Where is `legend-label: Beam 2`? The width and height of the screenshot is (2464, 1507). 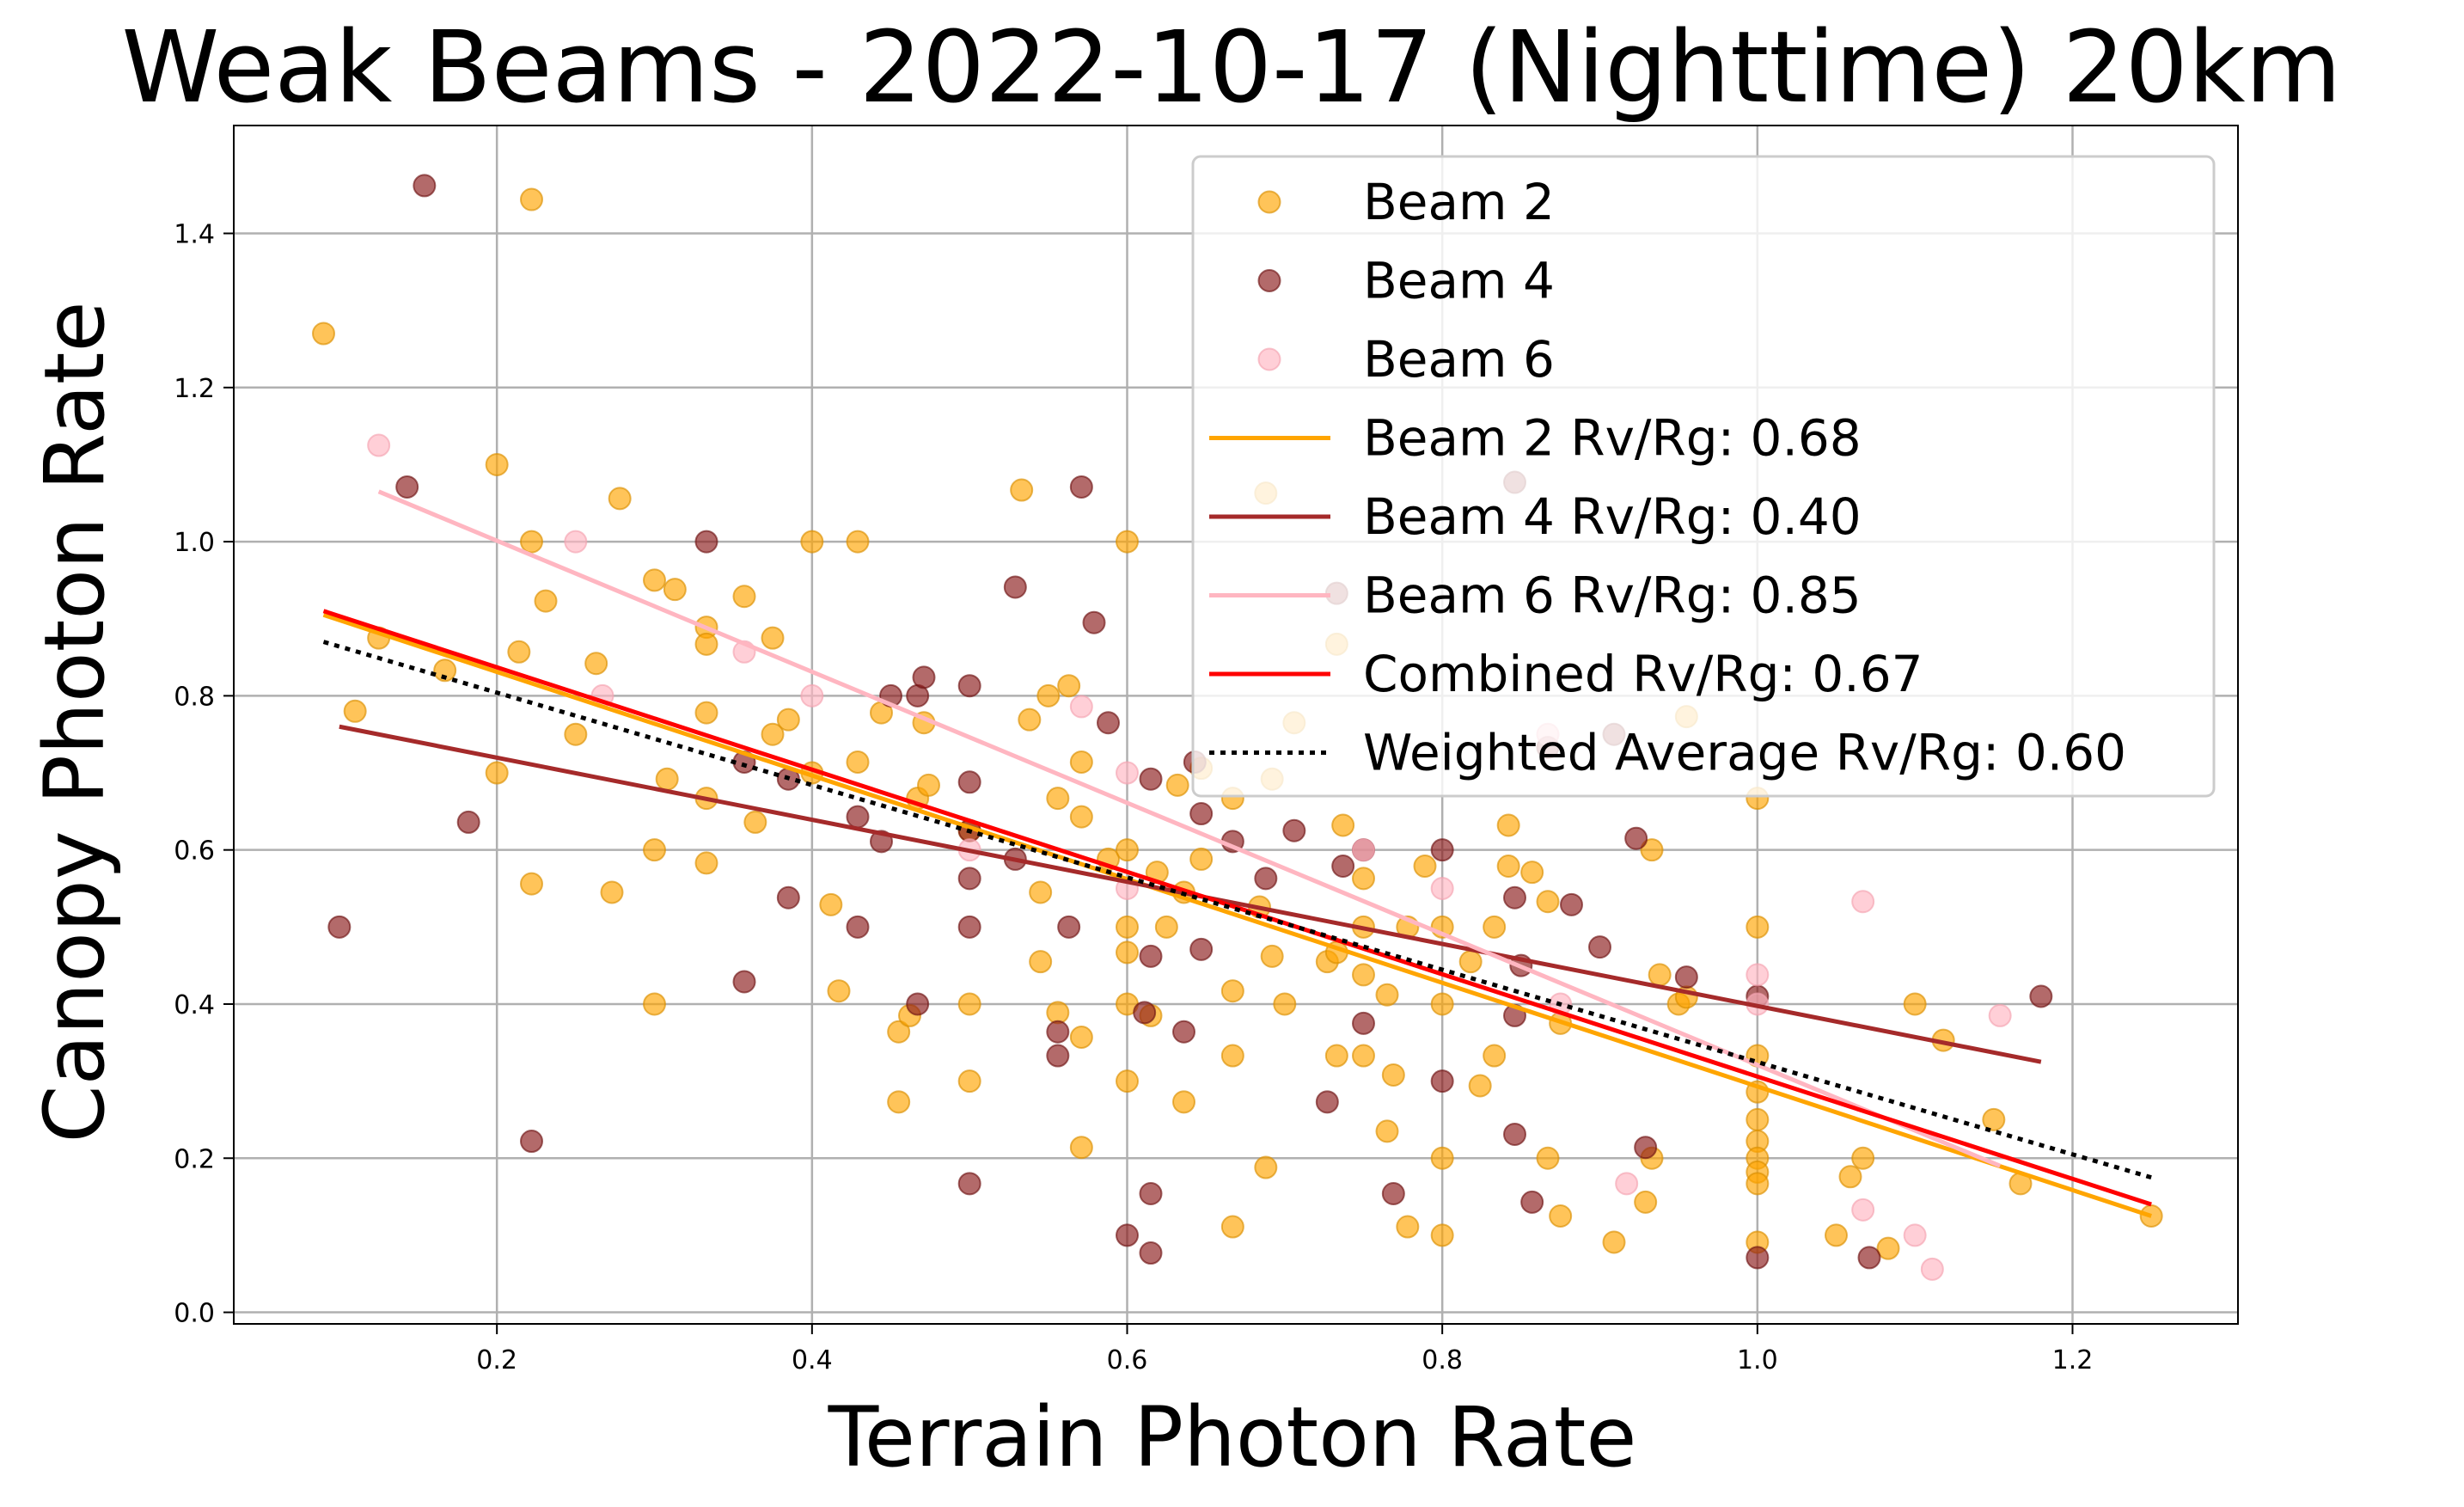 legend-label: Beam 2 is located at coordinates (1459, 202).